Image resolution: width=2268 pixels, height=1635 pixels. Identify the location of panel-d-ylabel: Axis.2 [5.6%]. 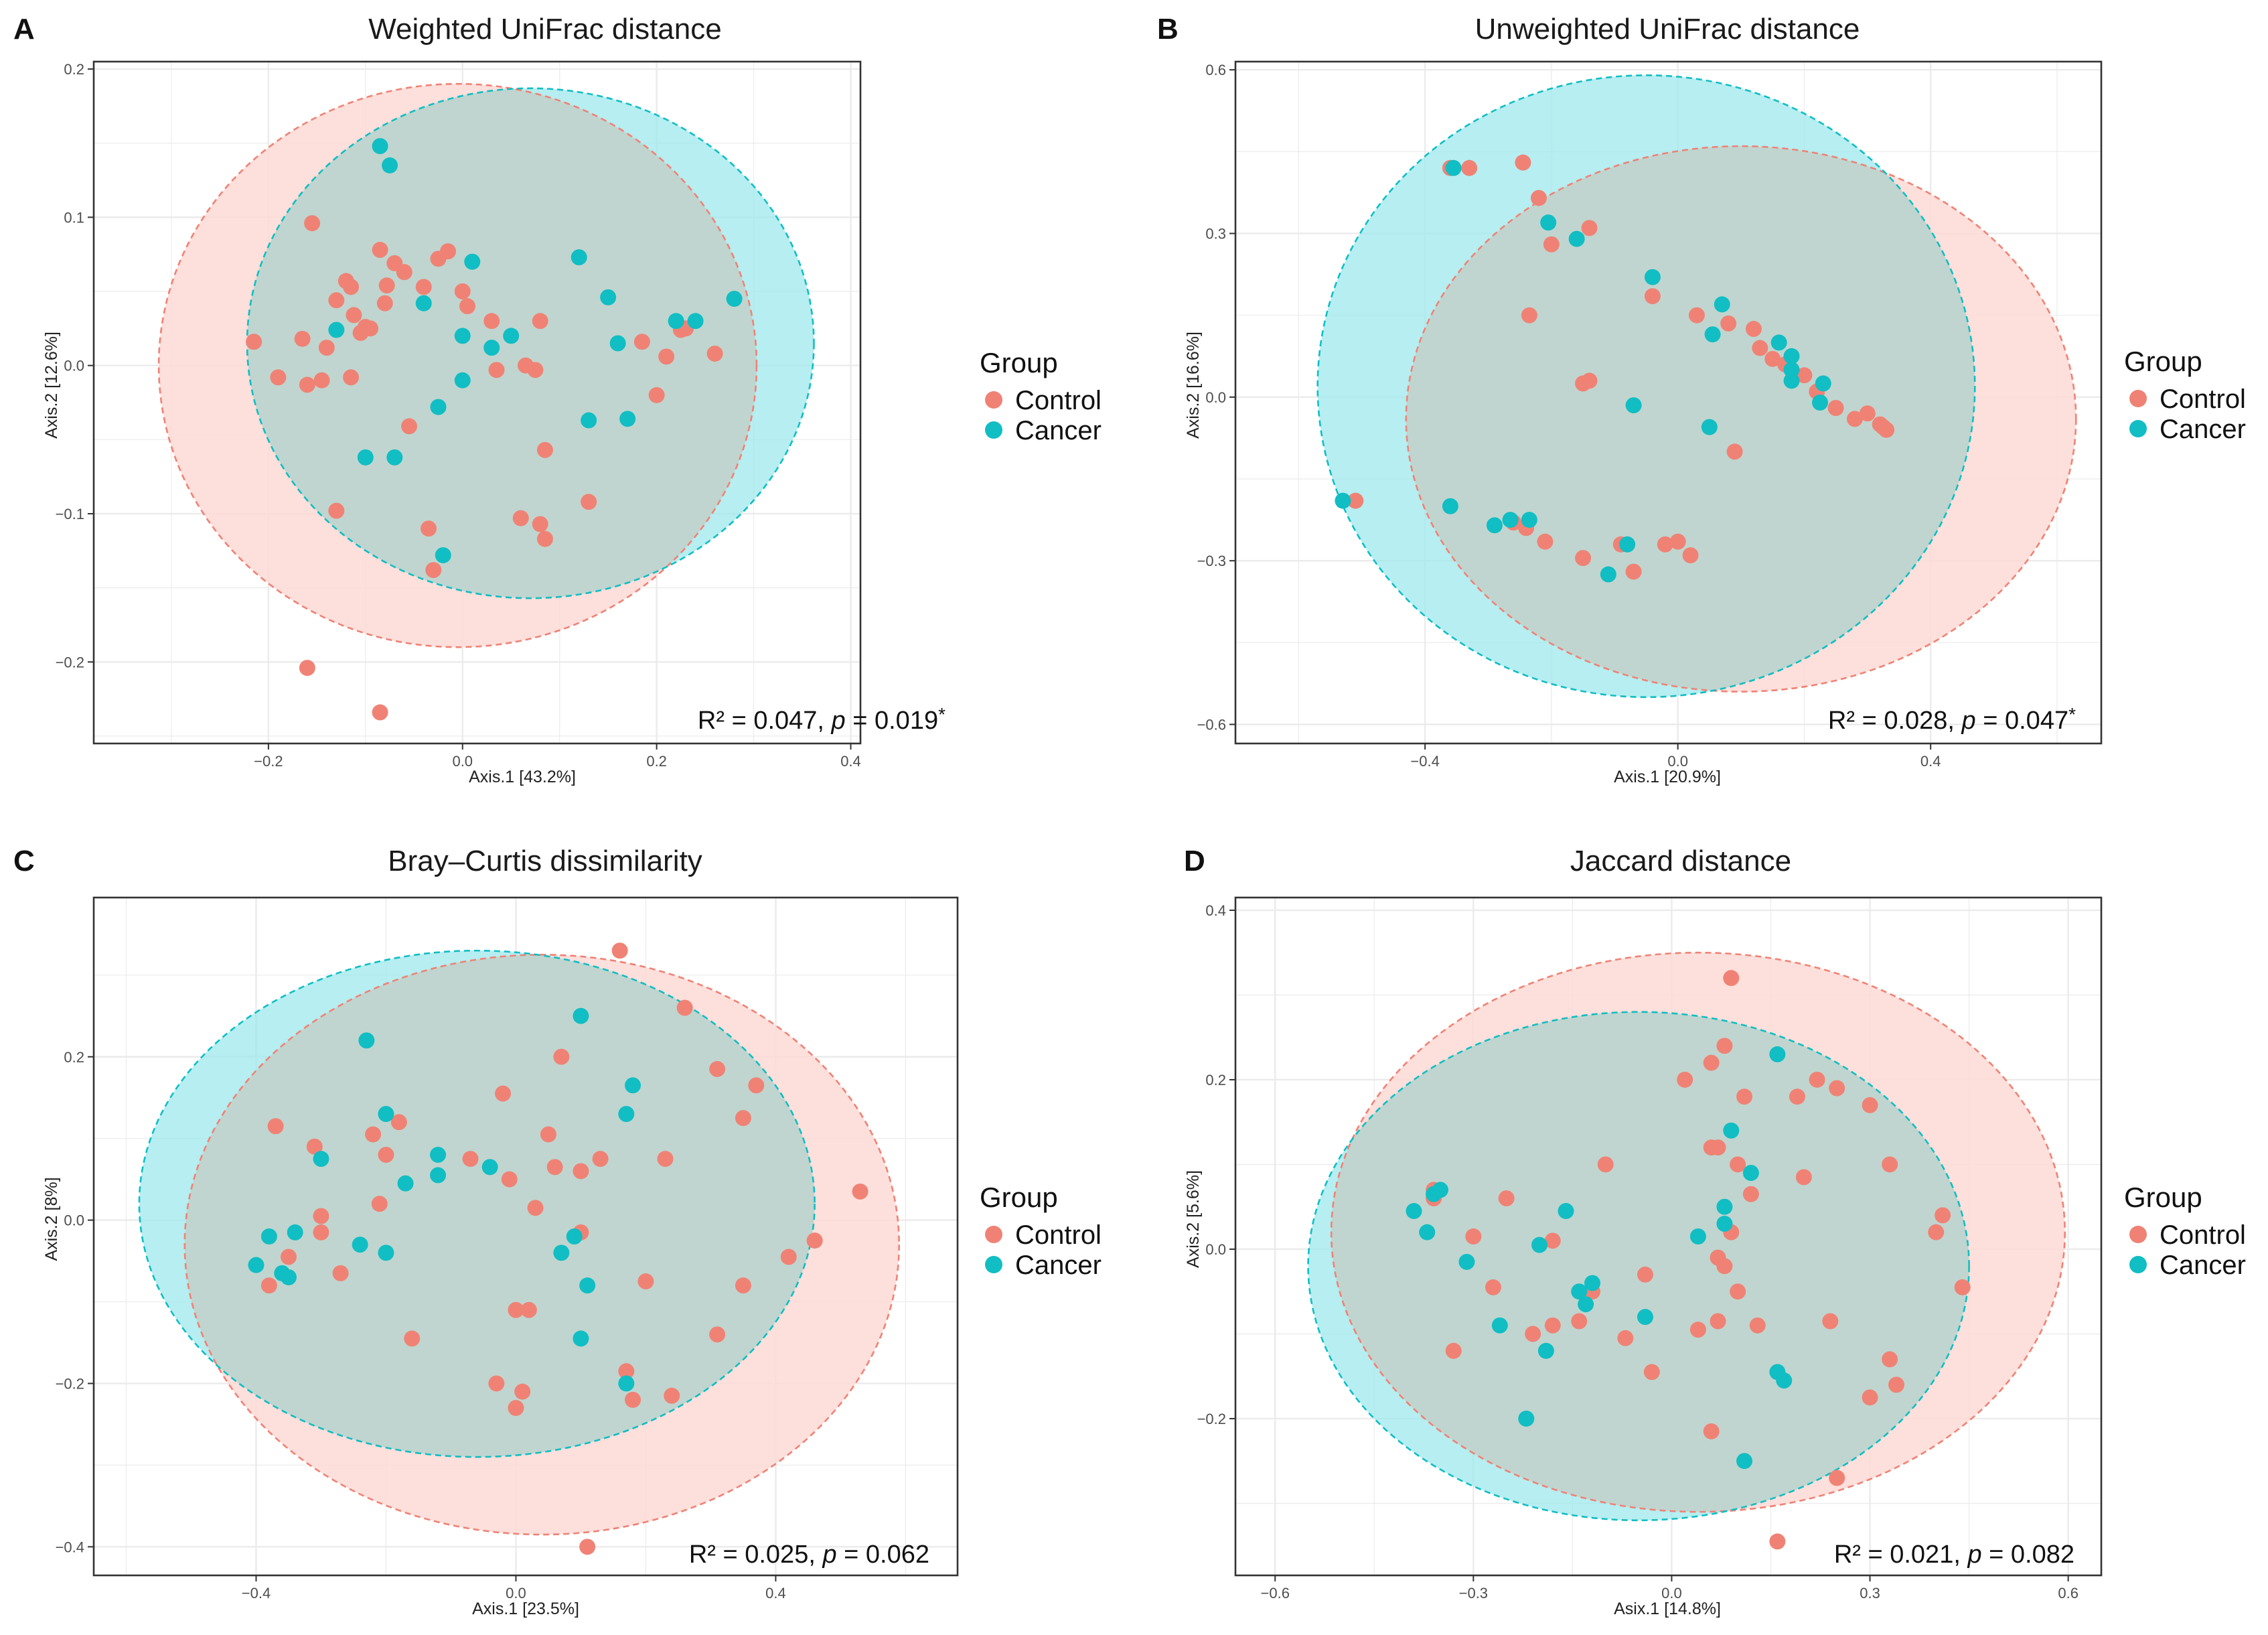
(1193, 1219).